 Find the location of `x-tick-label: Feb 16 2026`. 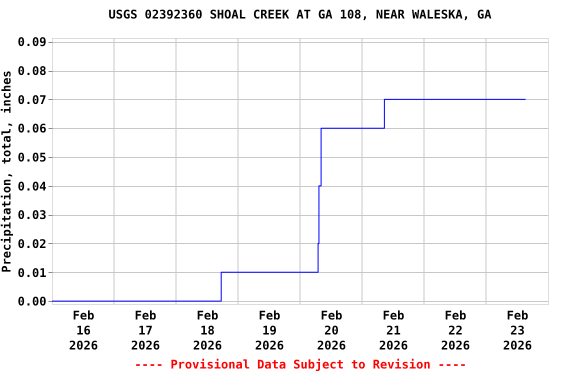

x-tick-label: Feb 16 2026 is located at coordinates (83, 330).